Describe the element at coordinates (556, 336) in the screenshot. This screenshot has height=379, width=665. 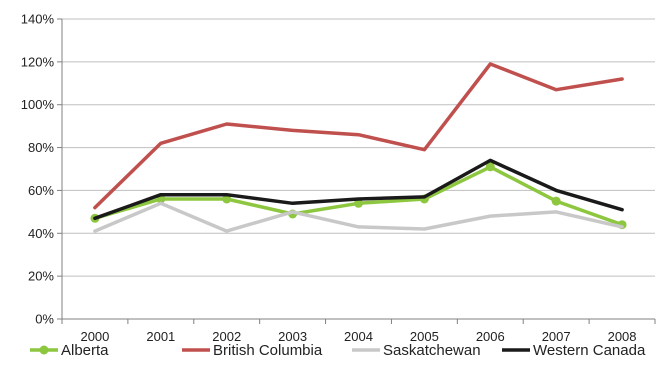
I see `x-tick-label: 2007` at that location.